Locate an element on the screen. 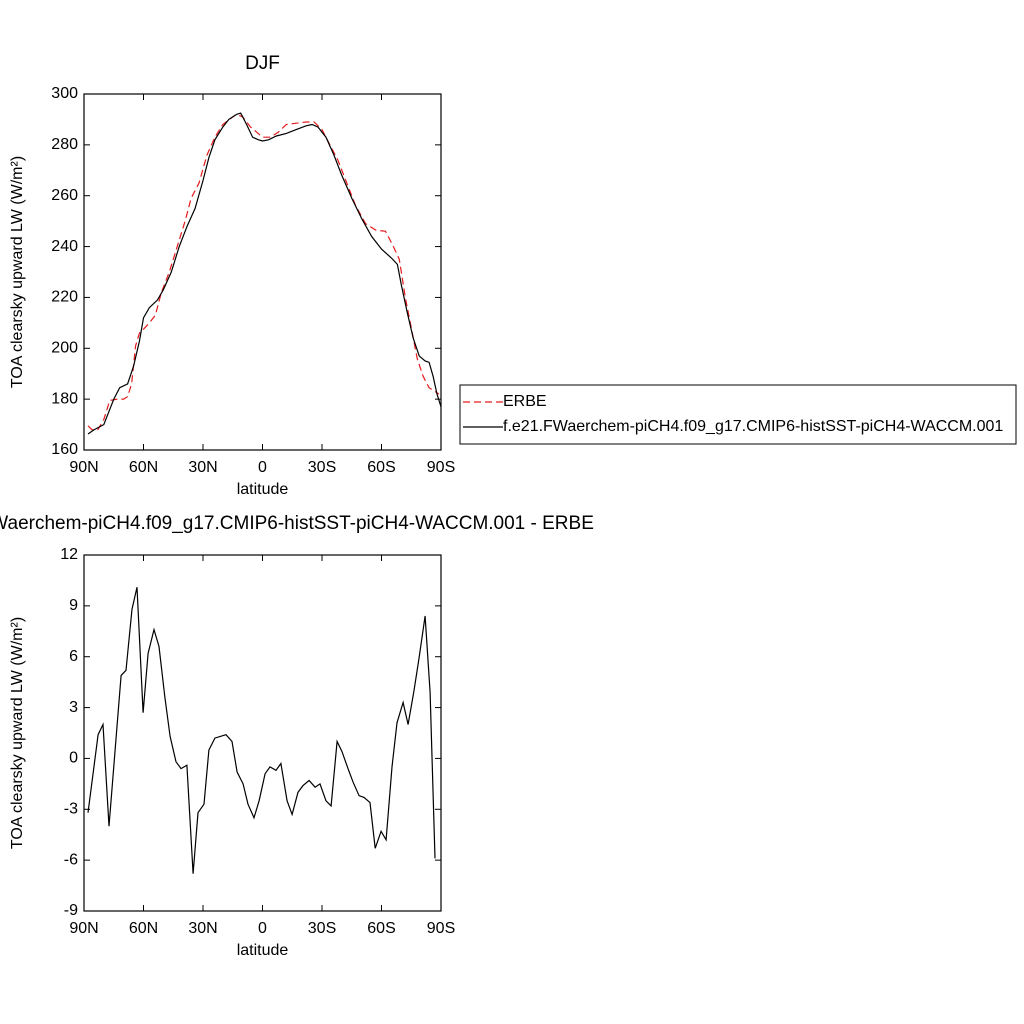 This screenshot has width=1024, height=1024. y-tick-label: 6 is located at coordinates (73, 656).